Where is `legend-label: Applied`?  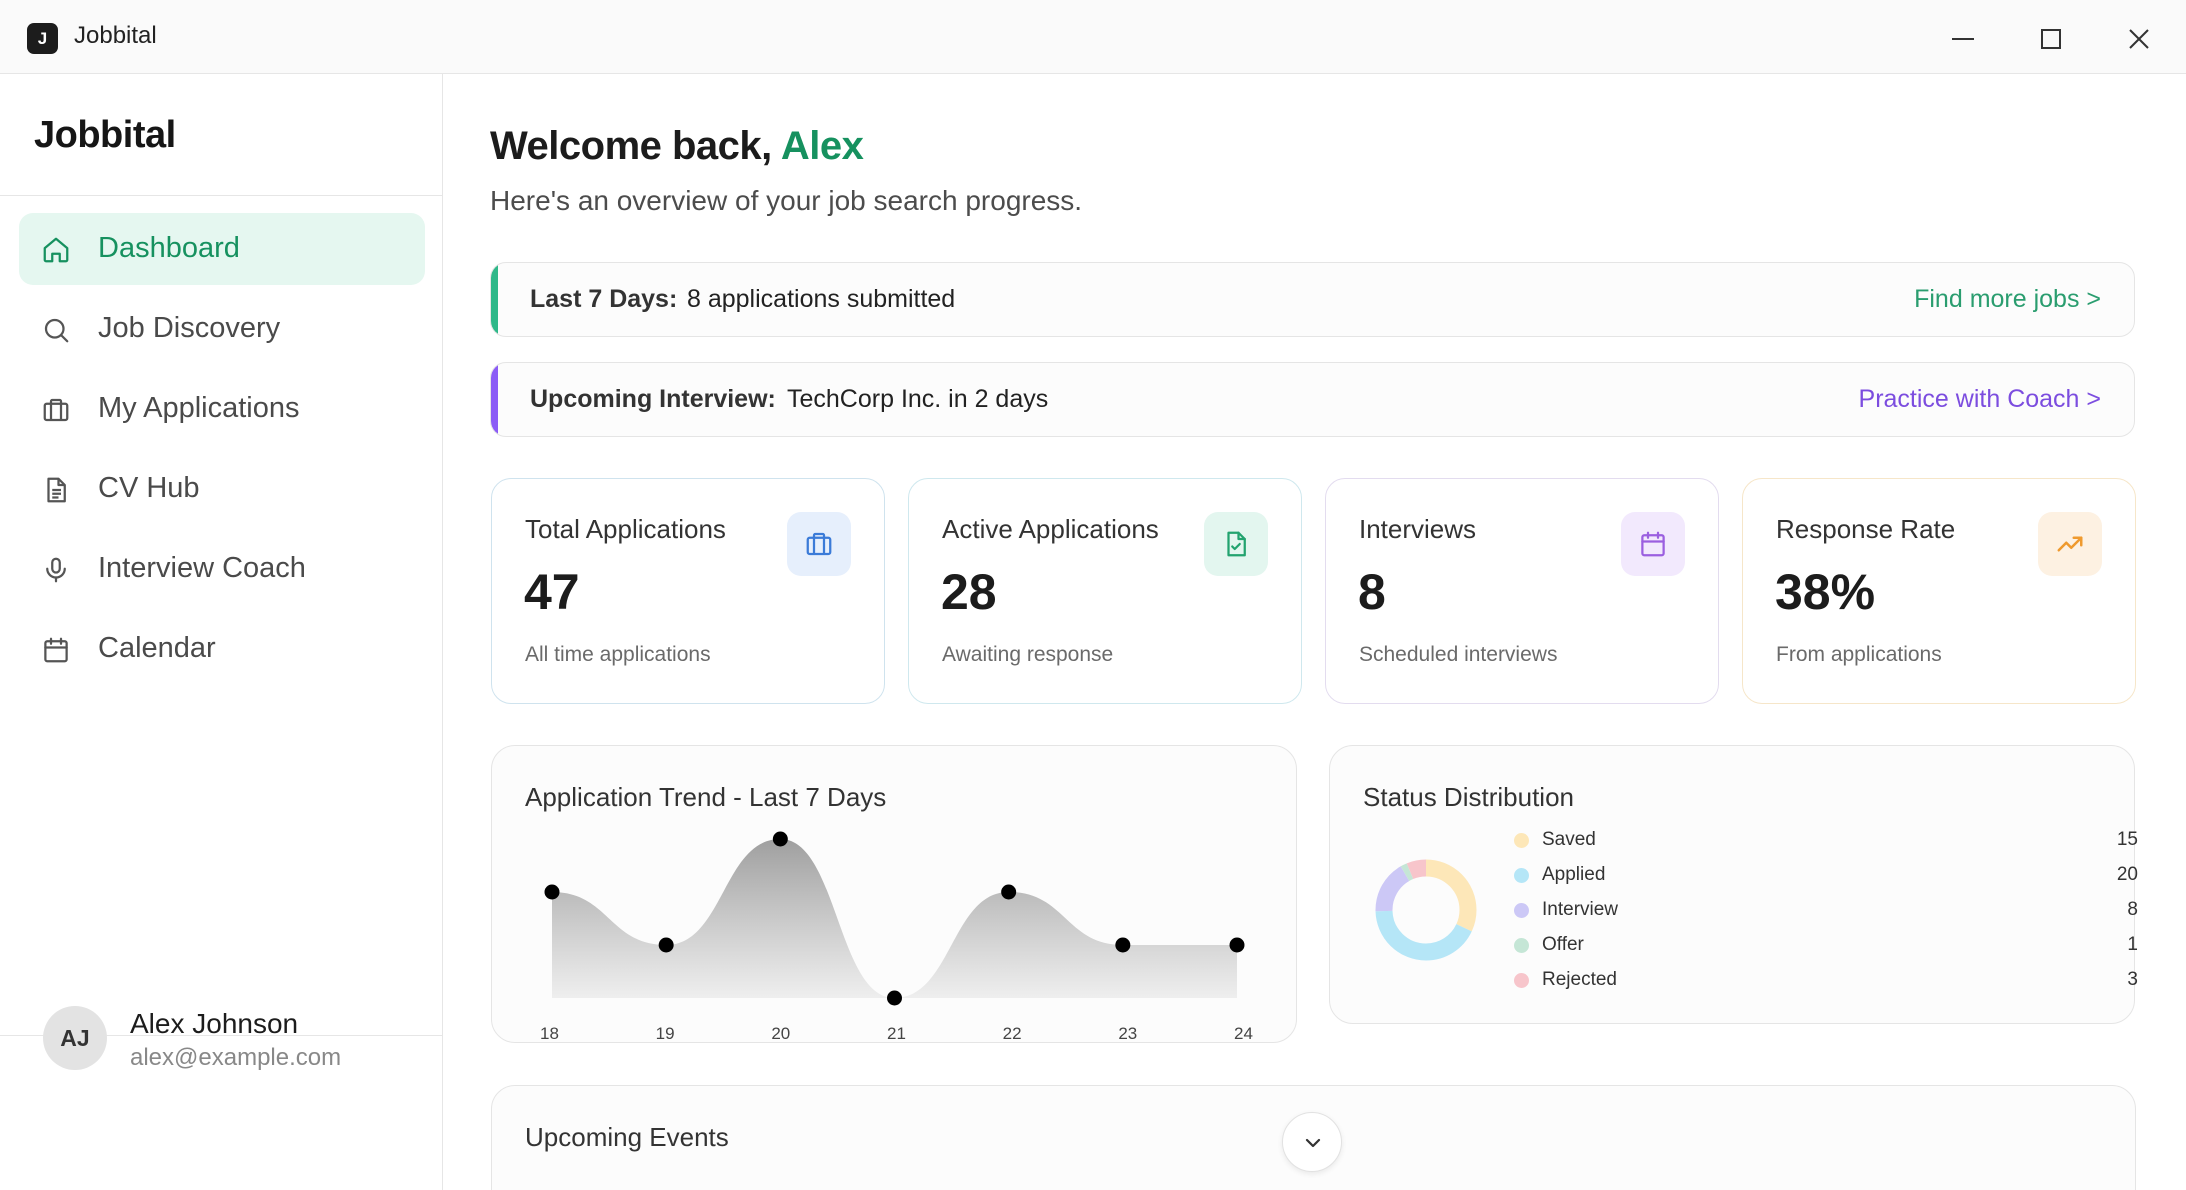 legend-label: Applied is located at coordinates (1574, 874).